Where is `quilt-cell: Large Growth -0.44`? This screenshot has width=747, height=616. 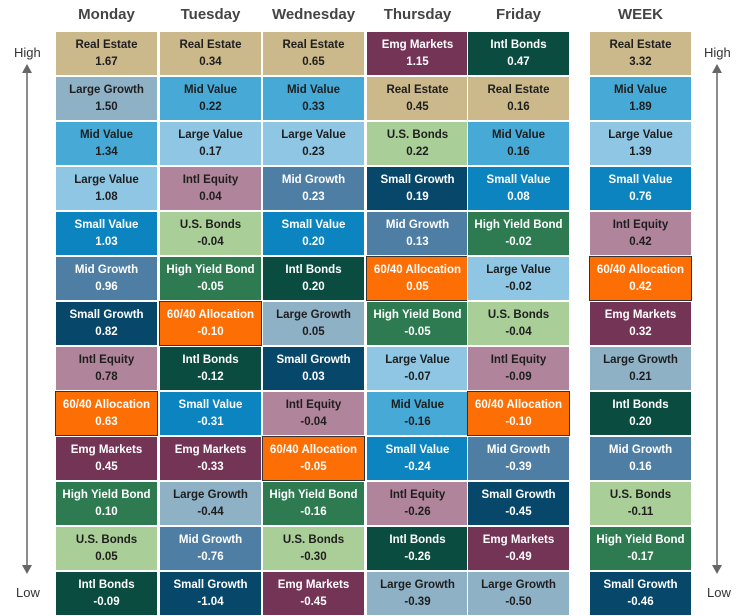
quilt-cell: Large Growth -0.44 is located at coordinates (210, 503).